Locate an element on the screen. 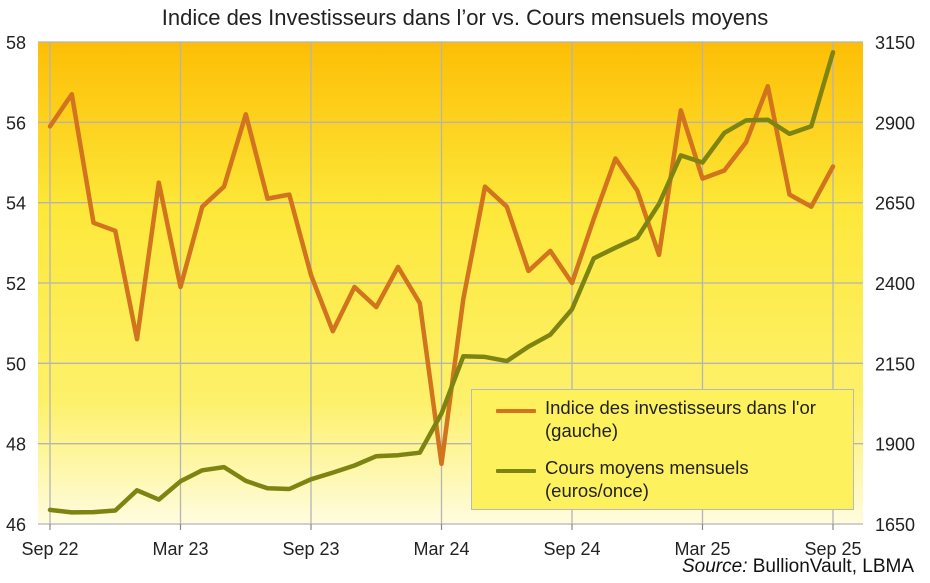  y-left-tick-label: 54 is located at coordinates (16, 204).